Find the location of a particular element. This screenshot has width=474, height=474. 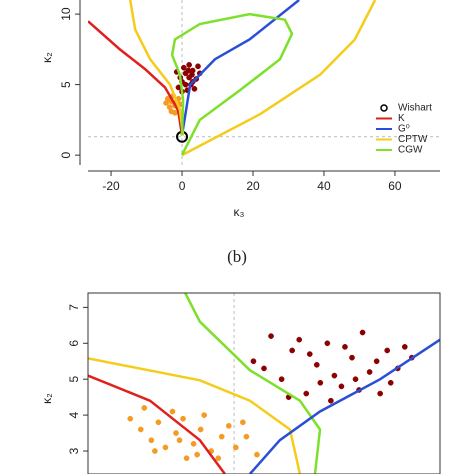

x-tick-label: 60 is located at coordinates (395, 186).